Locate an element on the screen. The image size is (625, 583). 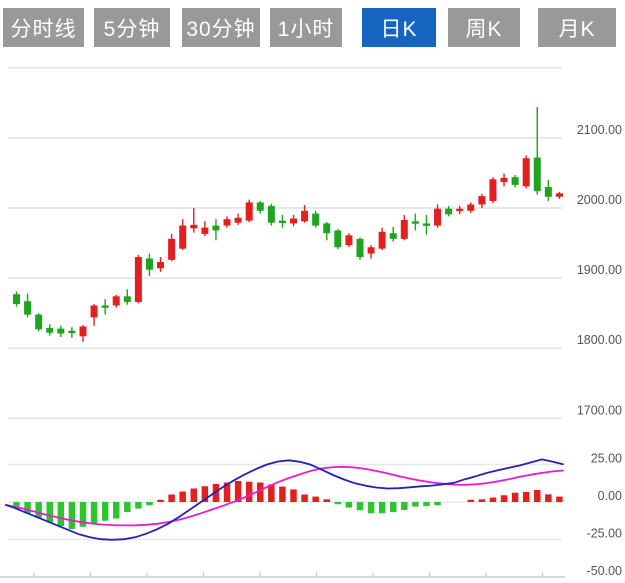
dif-line is located at coordinates (284, 499).